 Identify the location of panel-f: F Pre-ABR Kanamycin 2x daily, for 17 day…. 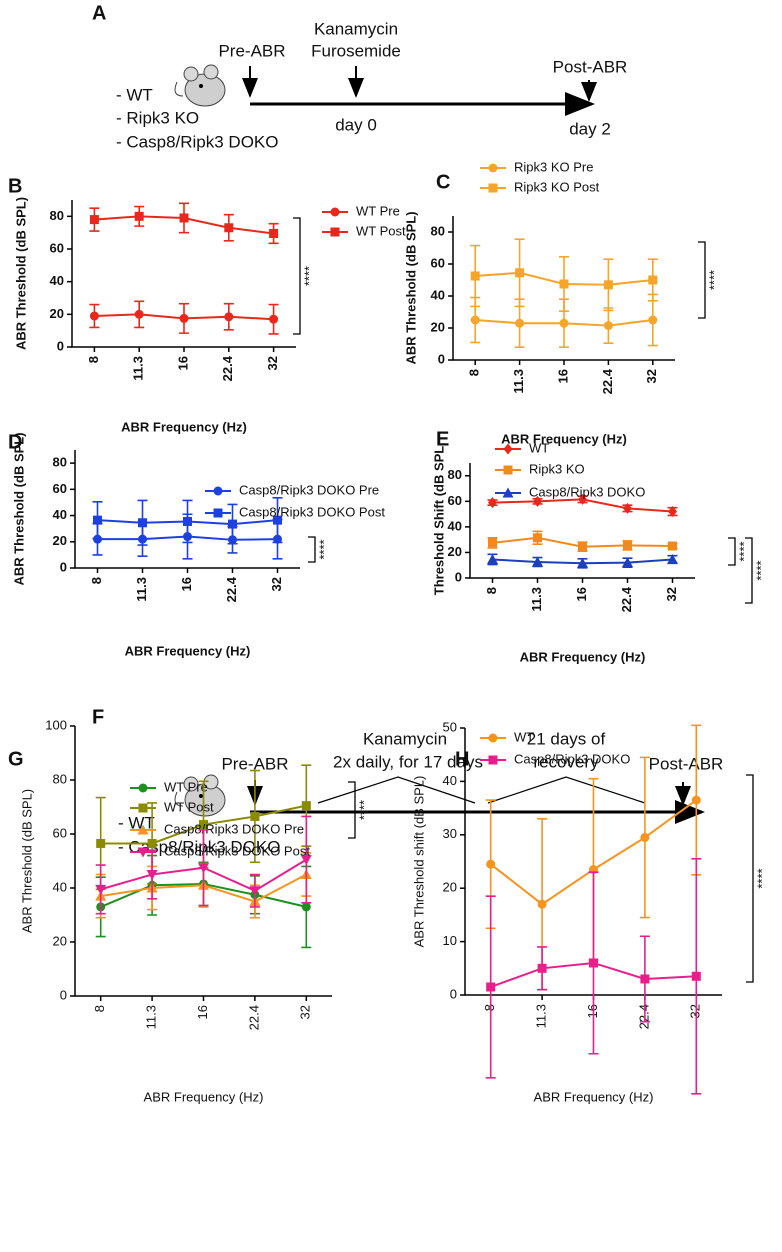
(407, 781).